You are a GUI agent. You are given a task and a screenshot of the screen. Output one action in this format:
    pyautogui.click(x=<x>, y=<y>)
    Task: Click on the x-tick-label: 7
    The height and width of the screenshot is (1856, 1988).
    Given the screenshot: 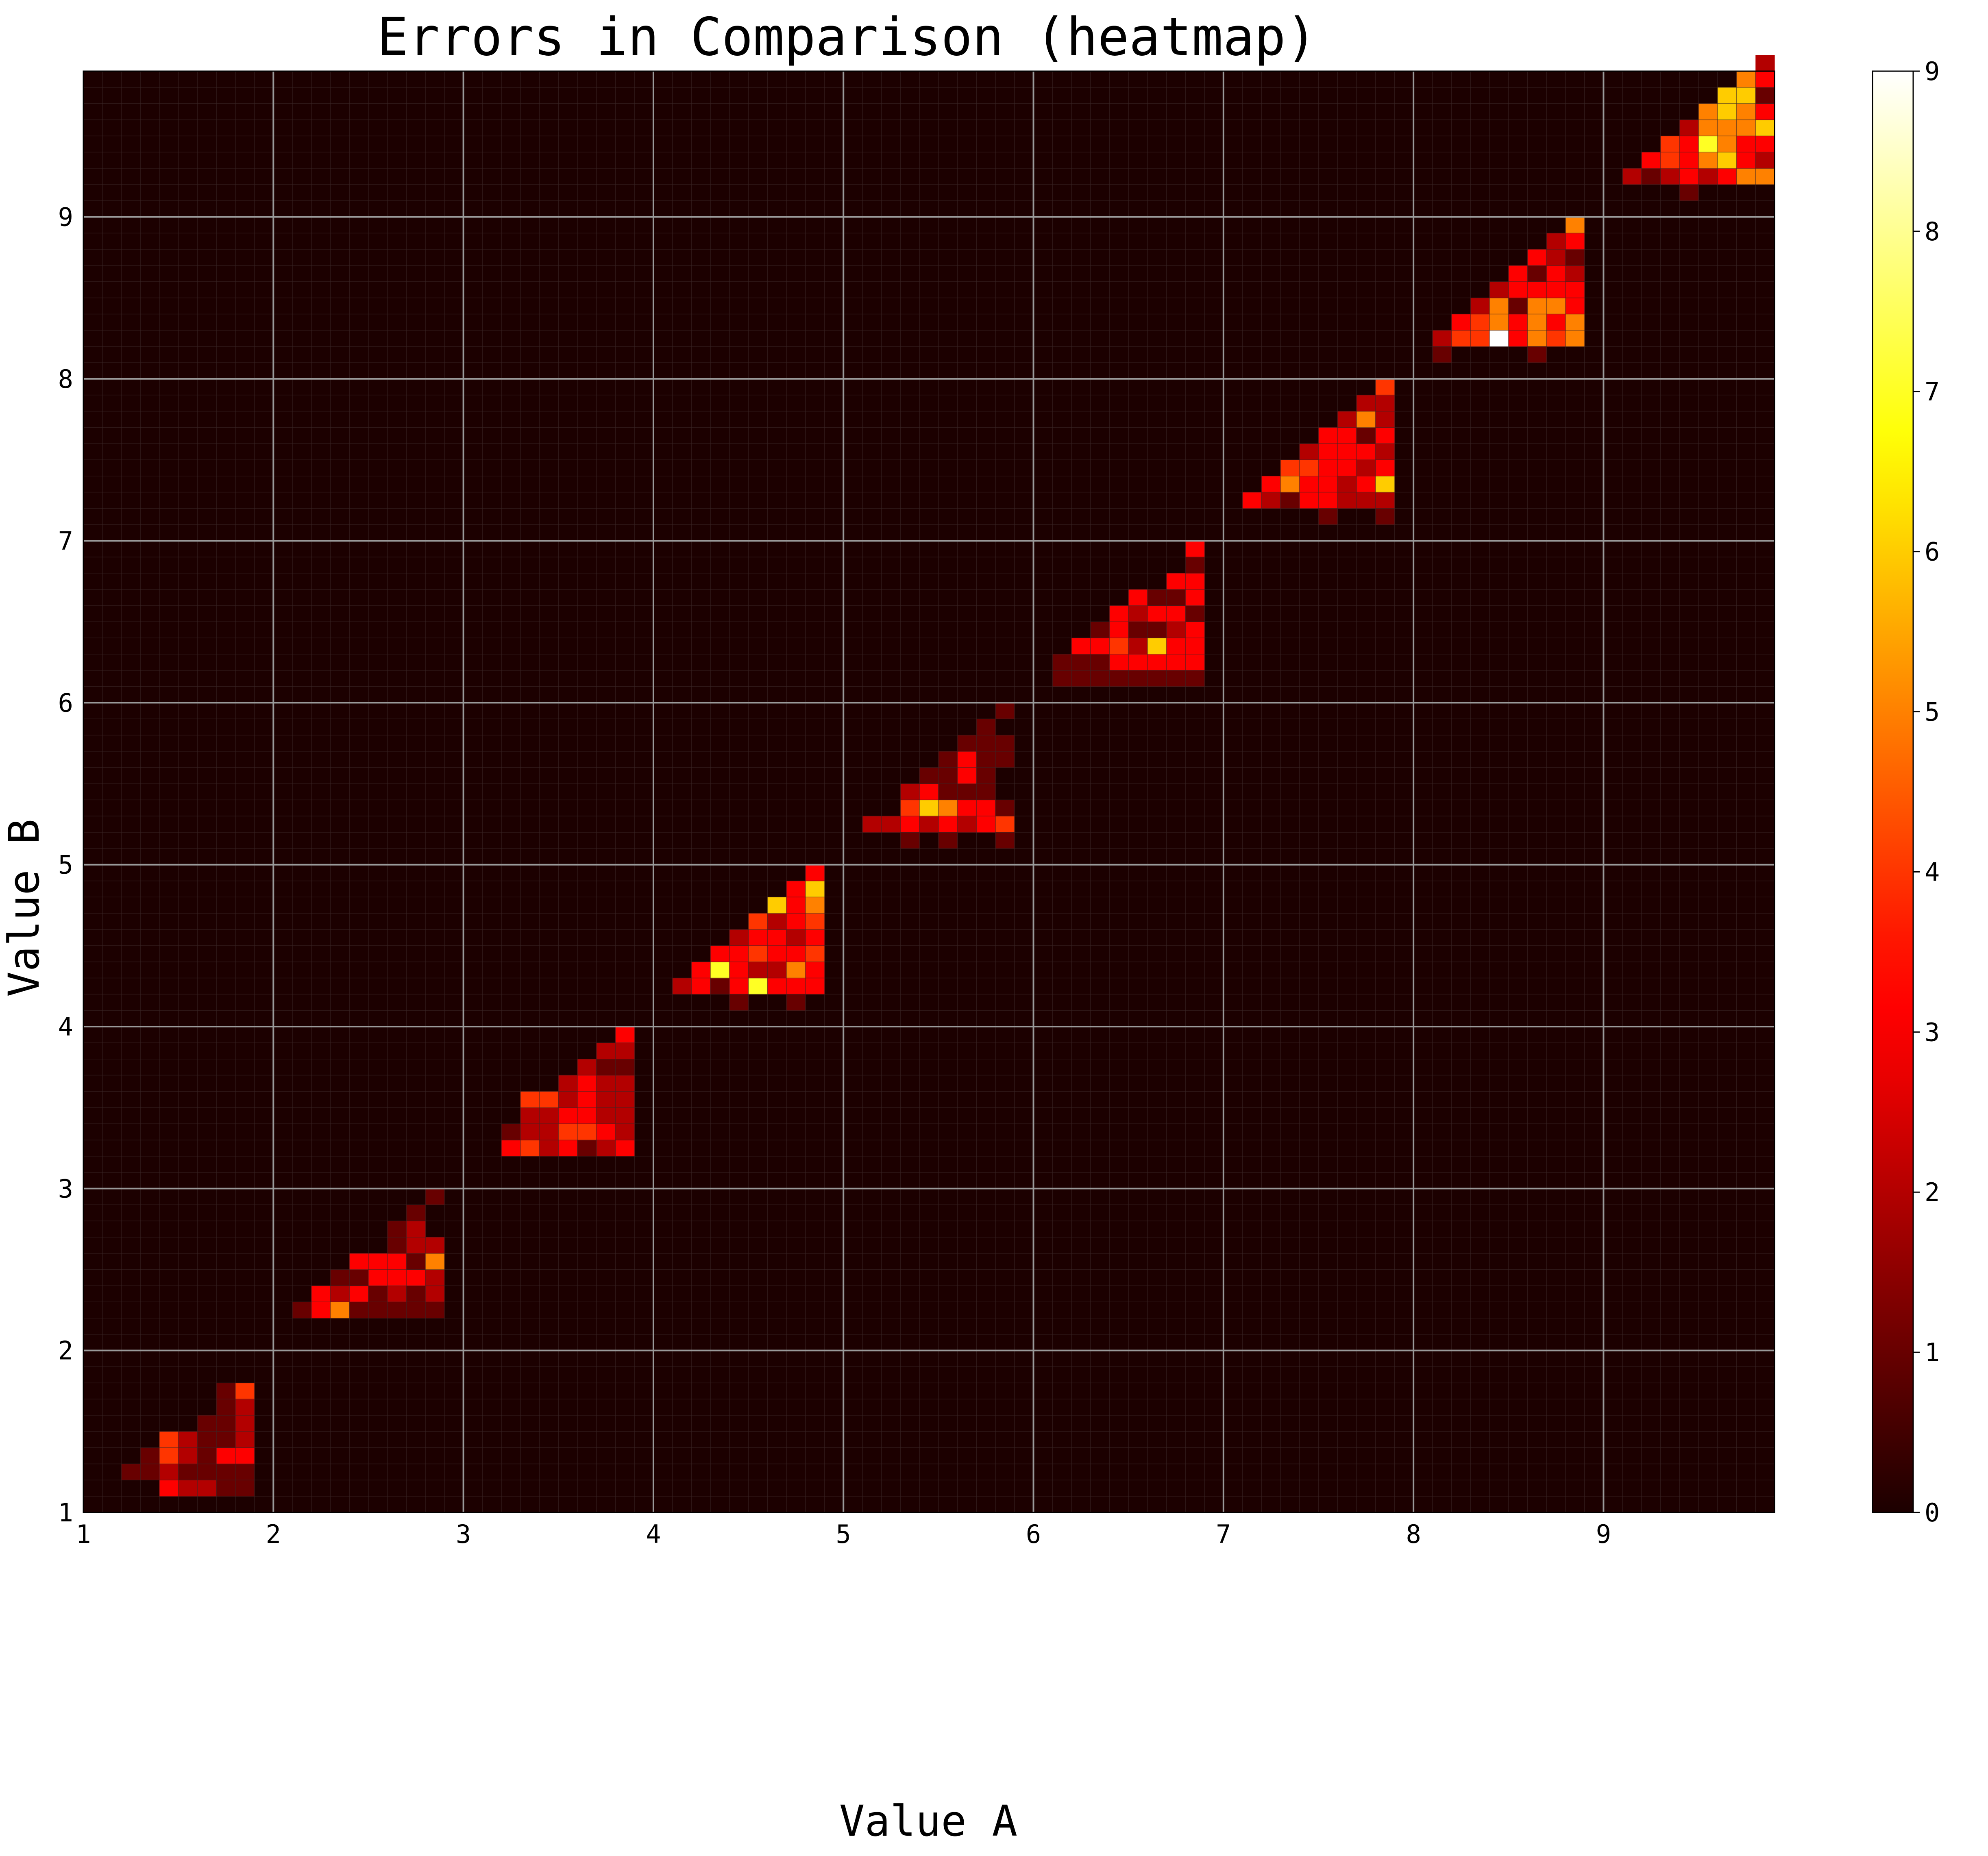 What is the action you would take?
    pyautogui.click(x=1223, y=1534)
    